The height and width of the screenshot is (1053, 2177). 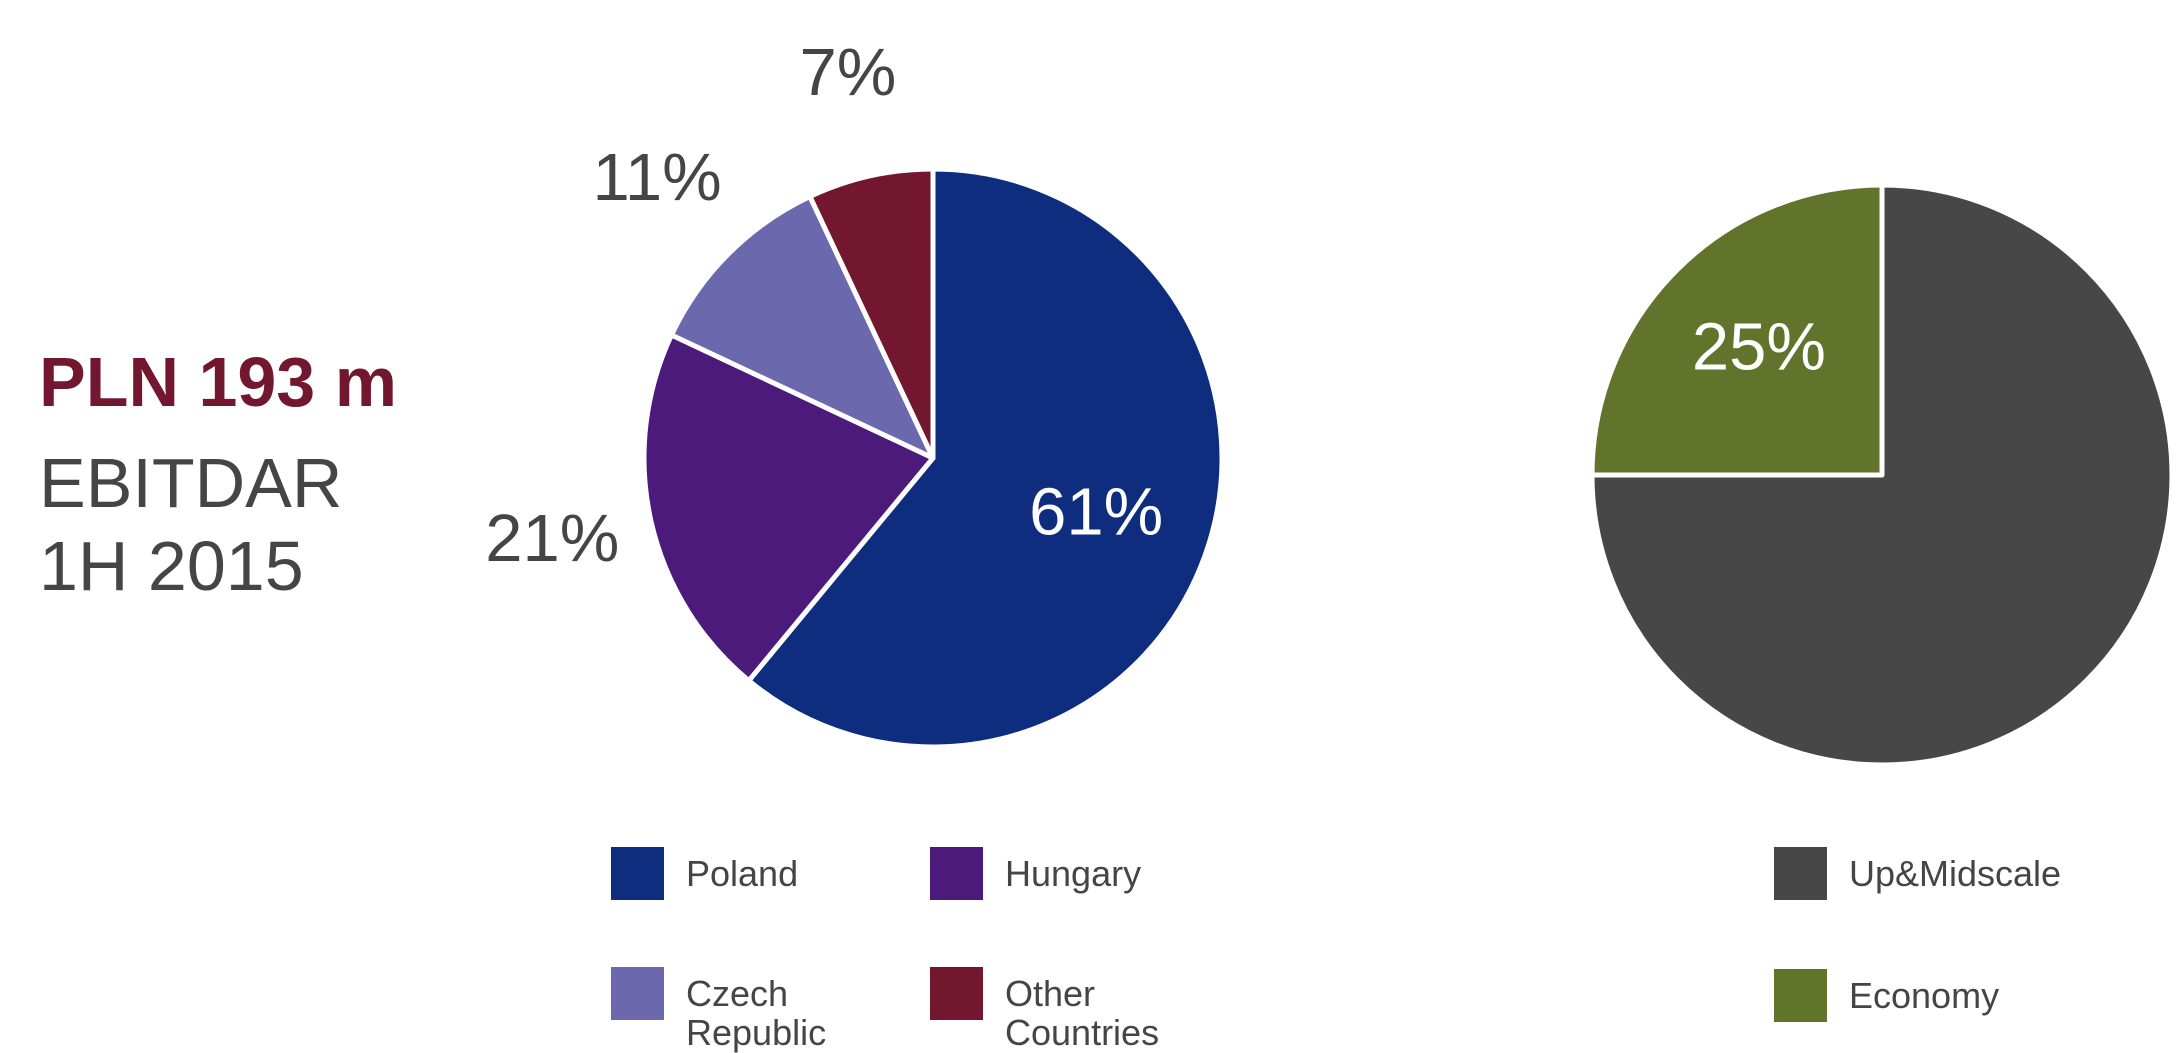 What do you see at coordinates (218, 382) in the screenshot?
I see `amount: PLN 193 m` at bounding box center [218, 382].